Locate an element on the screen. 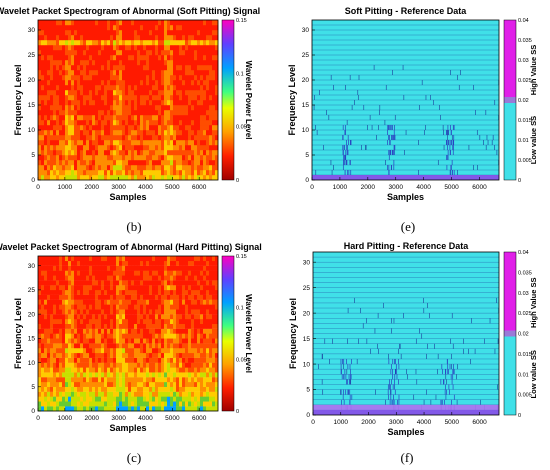 The width and height of the screenshot is (550, 470). colorbar-tick-label: 0.05 is located at coordinates (241, 360).